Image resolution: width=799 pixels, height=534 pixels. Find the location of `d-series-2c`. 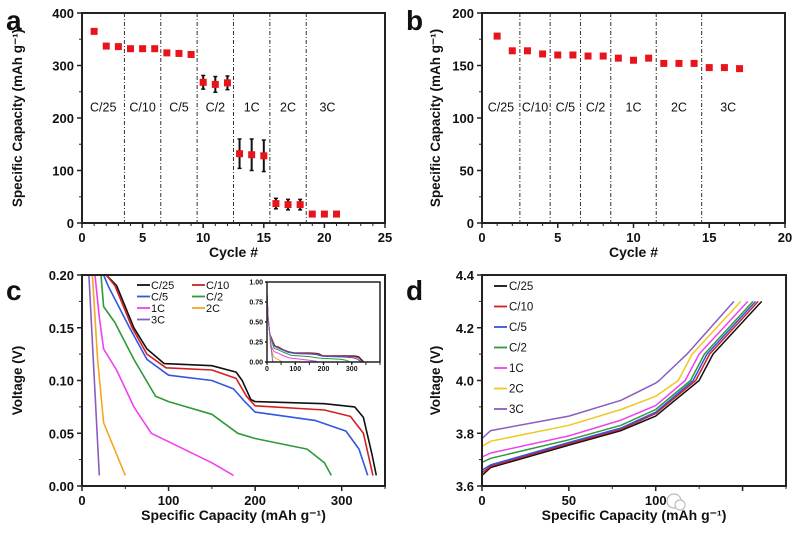

d-series-2c is located at coordinates (611, 374).